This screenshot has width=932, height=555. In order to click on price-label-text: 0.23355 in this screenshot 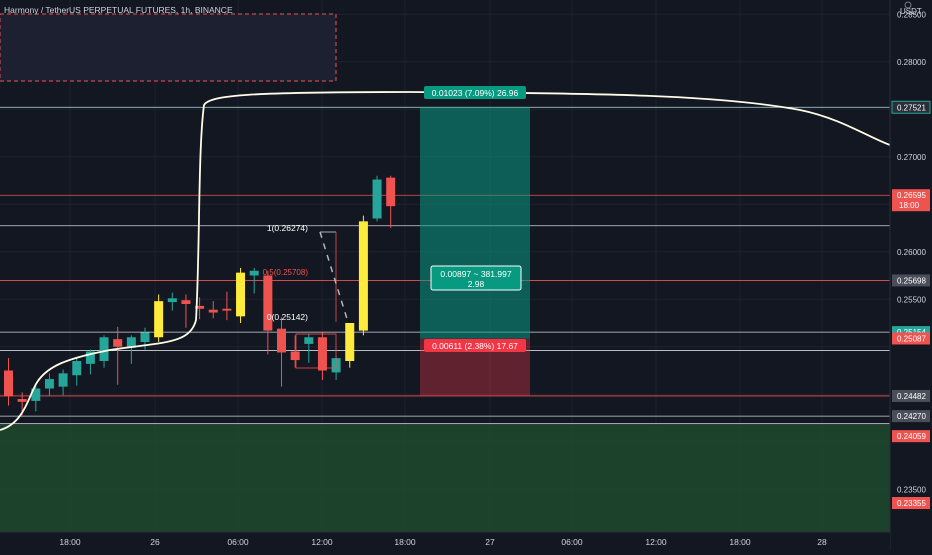, I will do `click(911, 503)`.